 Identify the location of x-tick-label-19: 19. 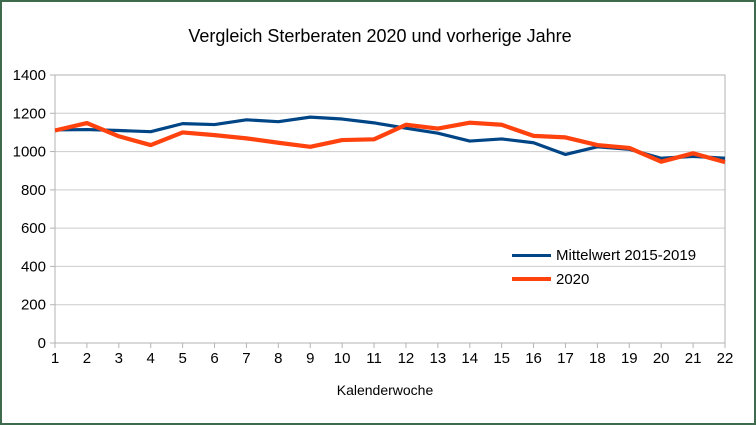
(629, 358).